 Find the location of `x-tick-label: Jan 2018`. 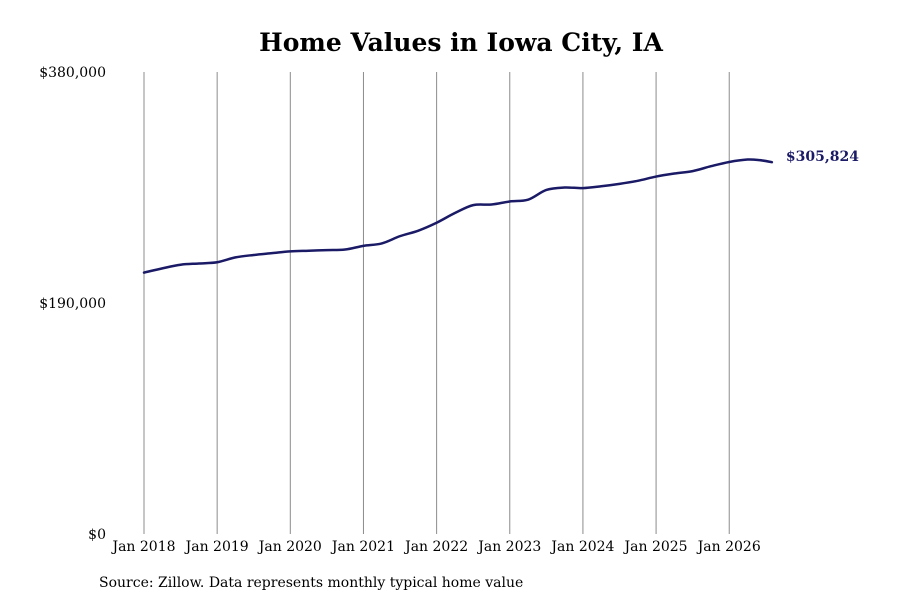

x-tick-label: Jan 2018 is located at coordinates (142, 547).